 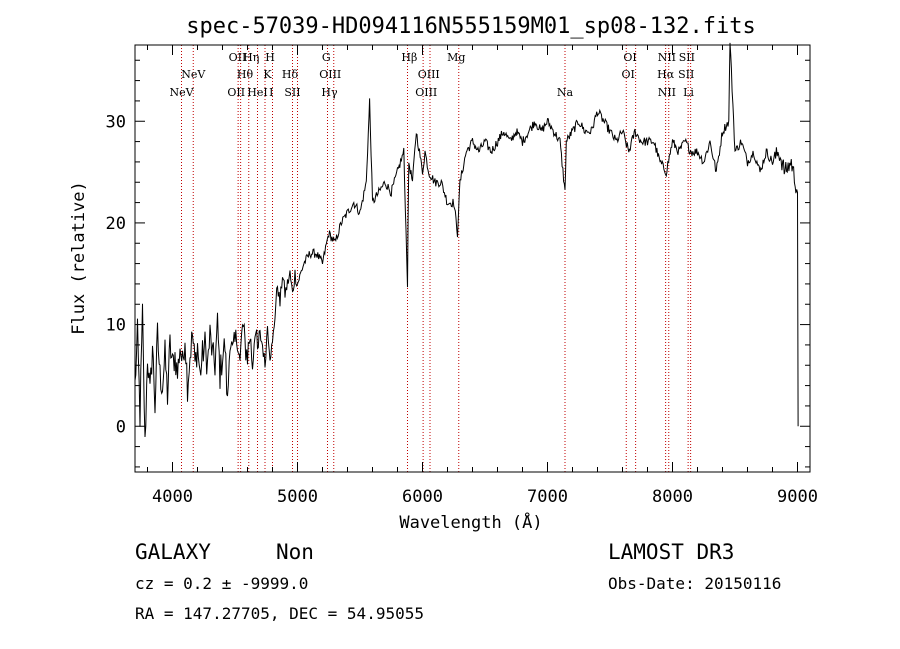 What do you see at coordinates (409, 57) in the screenshot?
I see `line-label-15: Hβ` at bounding box center [409, 57].